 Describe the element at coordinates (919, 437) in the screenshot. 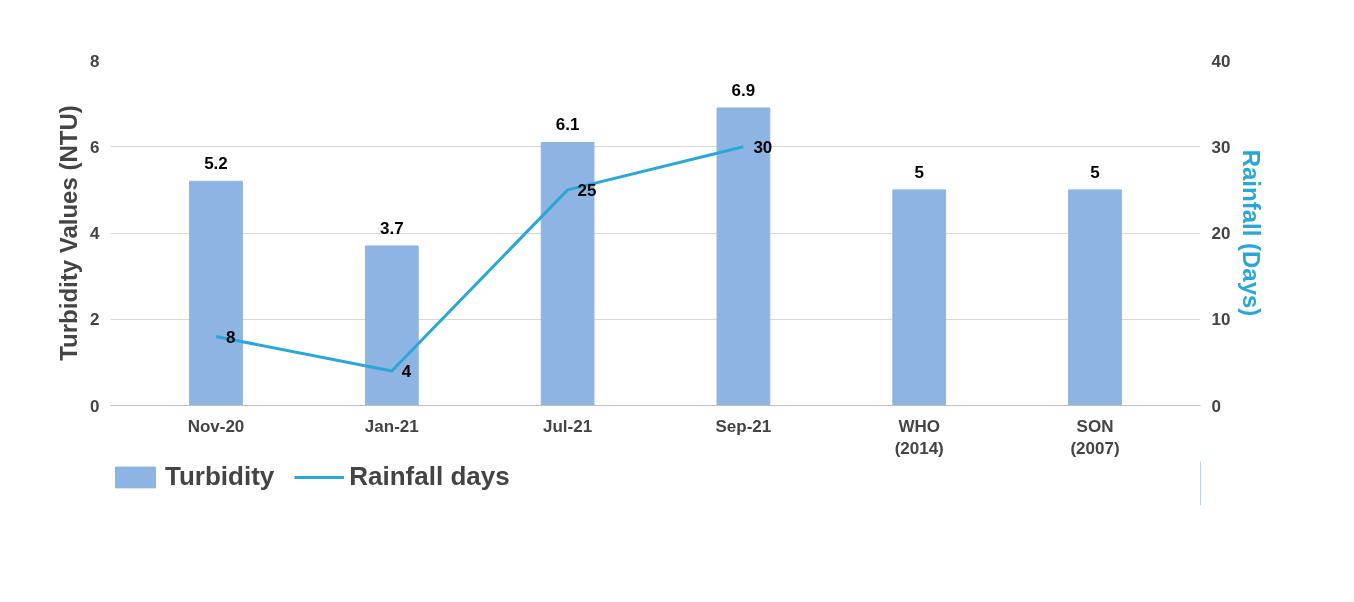

I see `x-tick-label: WHO (2014)` at that location.